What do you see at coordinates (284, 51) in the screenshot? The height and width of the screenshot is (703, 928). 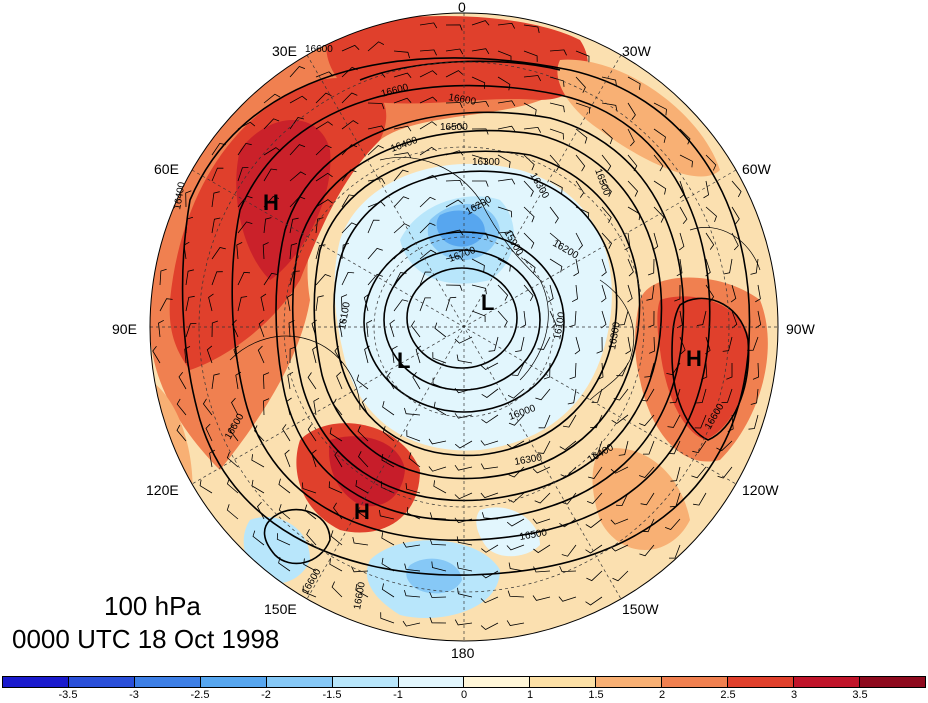 I see `lon-label: 30E` at bounding box center [284, 51].